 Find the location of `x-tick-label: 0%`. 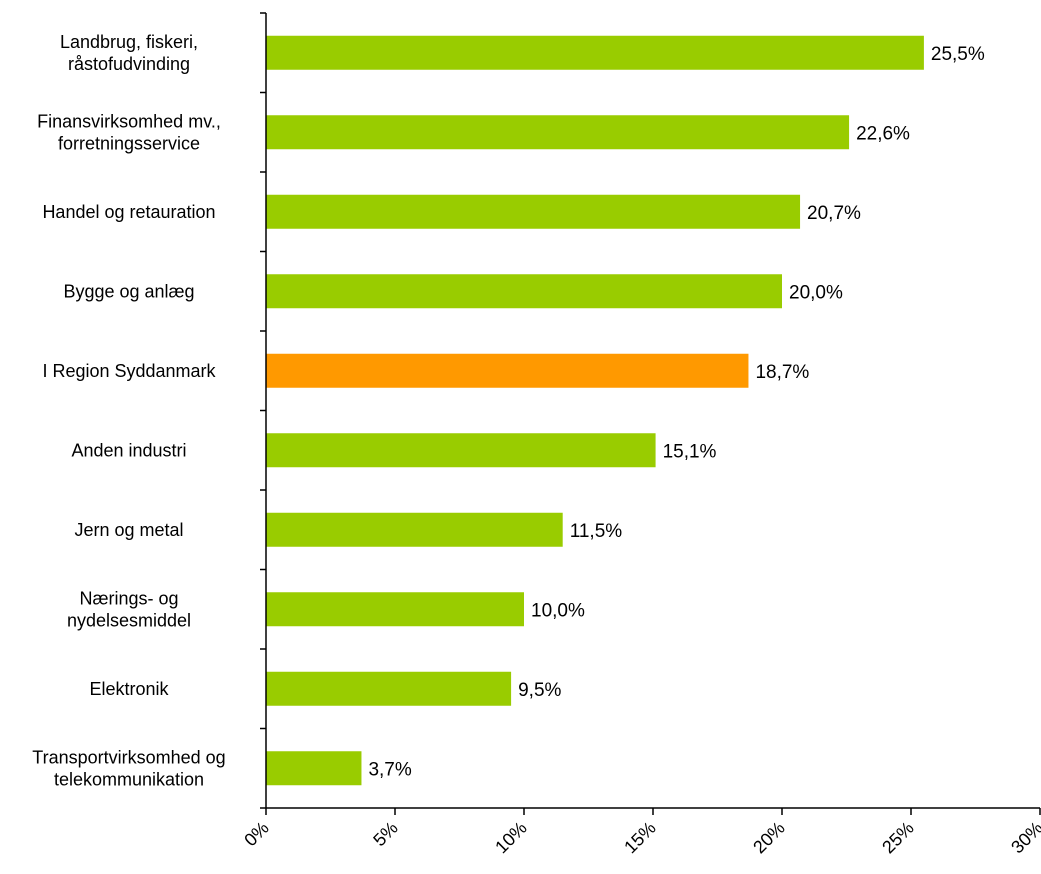

x-tick-label: 0% is located at coordinates (256, 834).